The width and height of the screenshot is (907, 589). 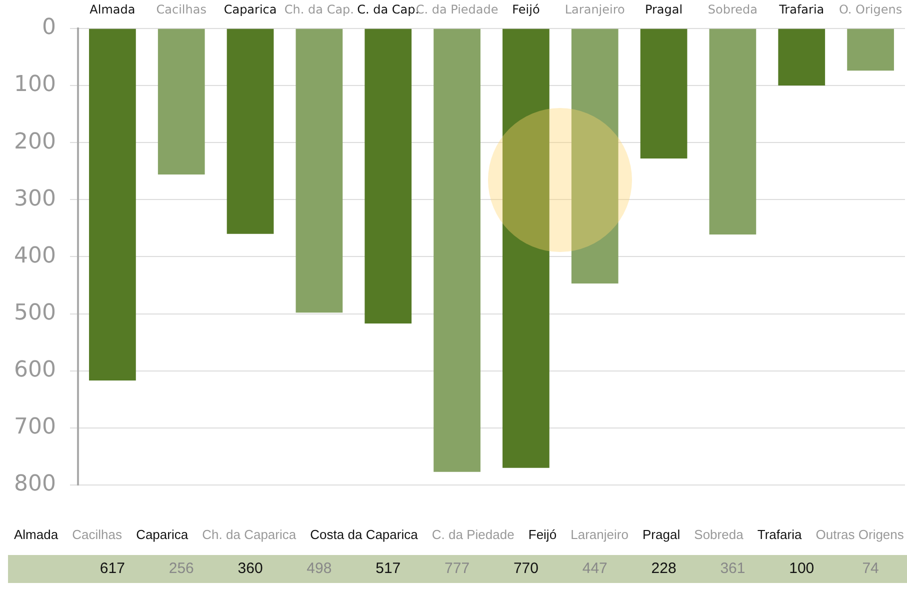 I want to click on data-label: 360, so click(x=250, y=569).